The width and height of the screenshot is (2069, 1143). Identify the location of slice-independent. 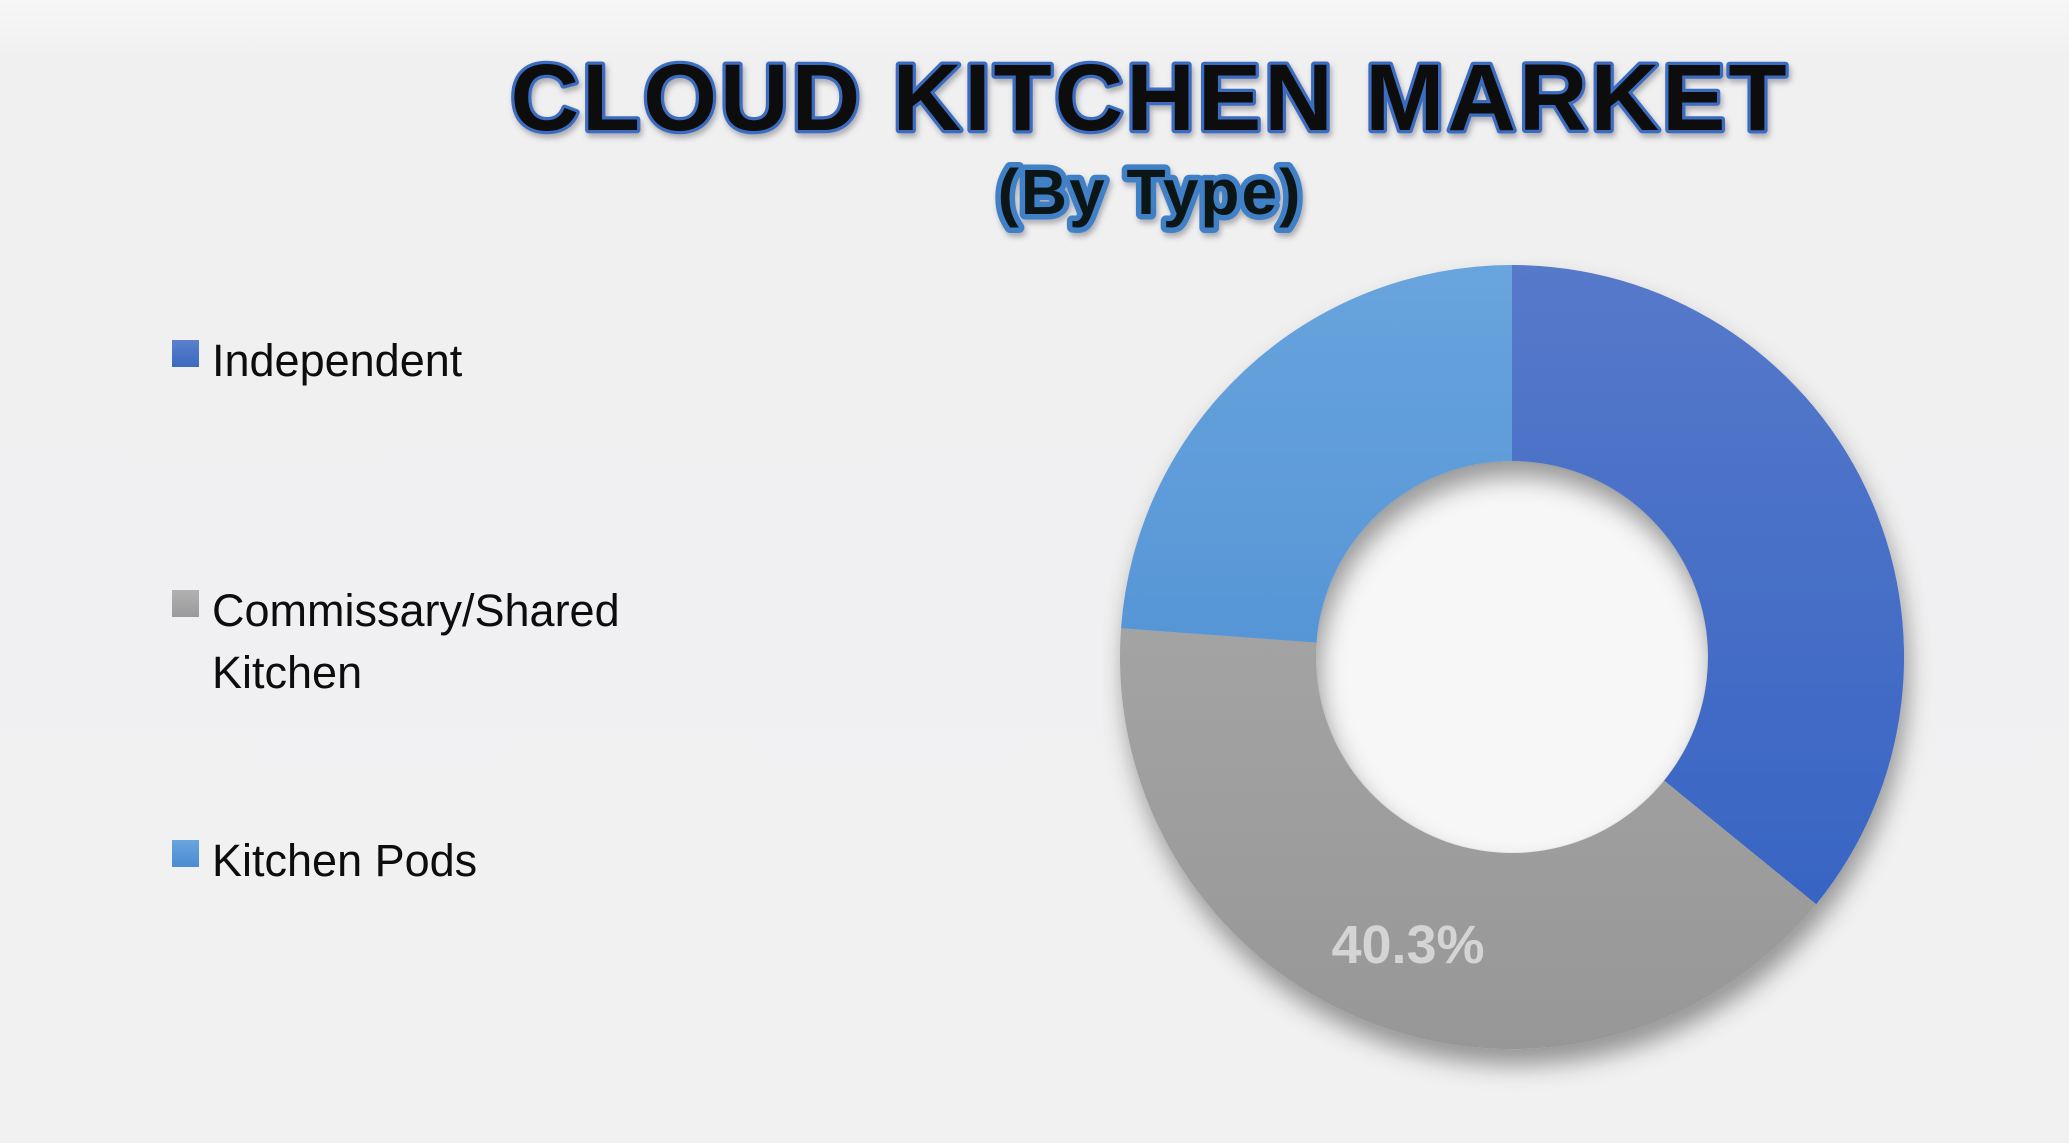
(1708, 585).